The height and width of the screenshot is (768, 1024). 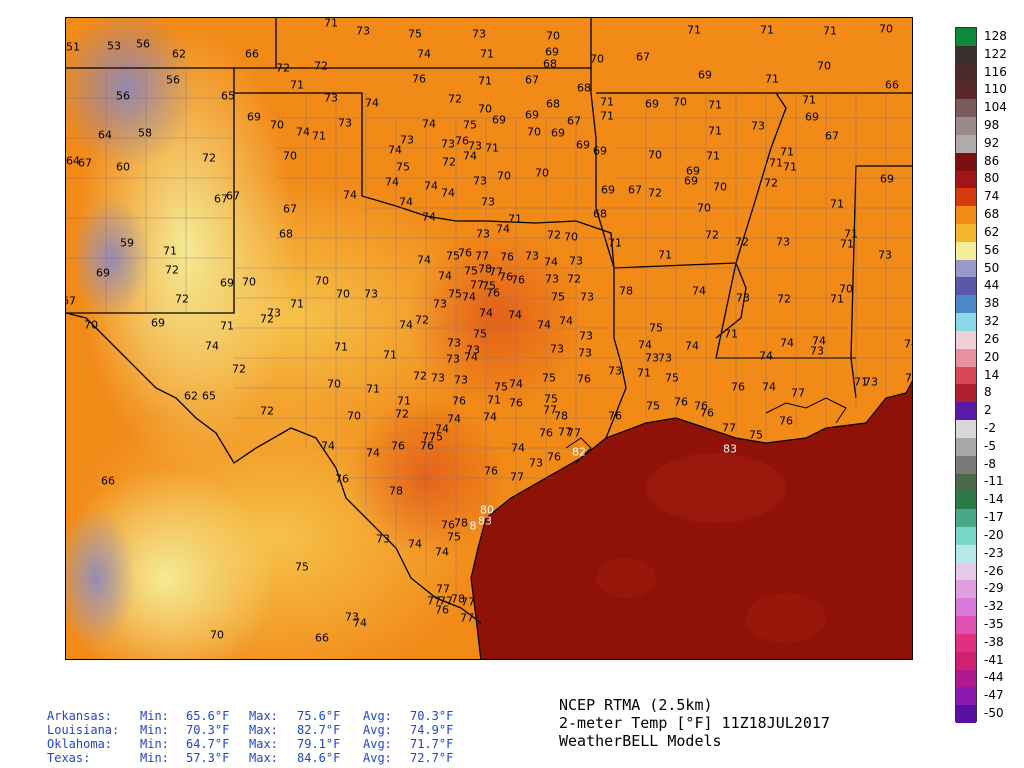 What do you see at coordinates (319, 730) in the screenshot?
I see `stats-max: 82.7°F` at bounding box center [319, 730].